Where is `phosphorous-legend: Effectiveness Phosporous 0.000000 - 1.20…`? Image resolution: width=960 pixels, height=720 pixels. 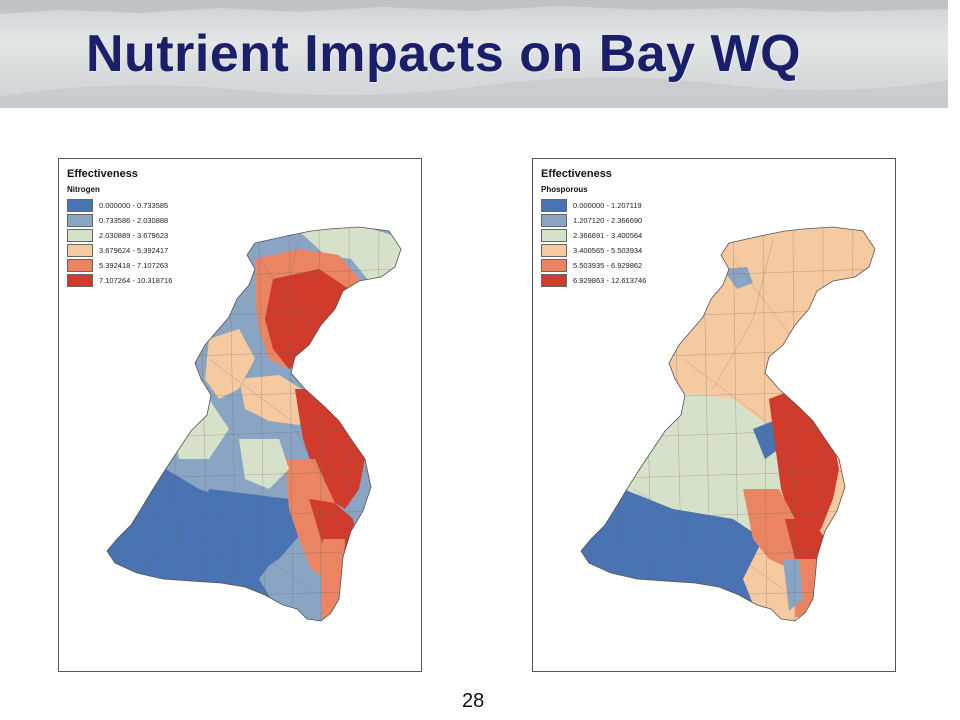 phosphorous-legend: Effectiveness Phosporous 0.000000 - 1.20… is located at coordinates (593, 228).